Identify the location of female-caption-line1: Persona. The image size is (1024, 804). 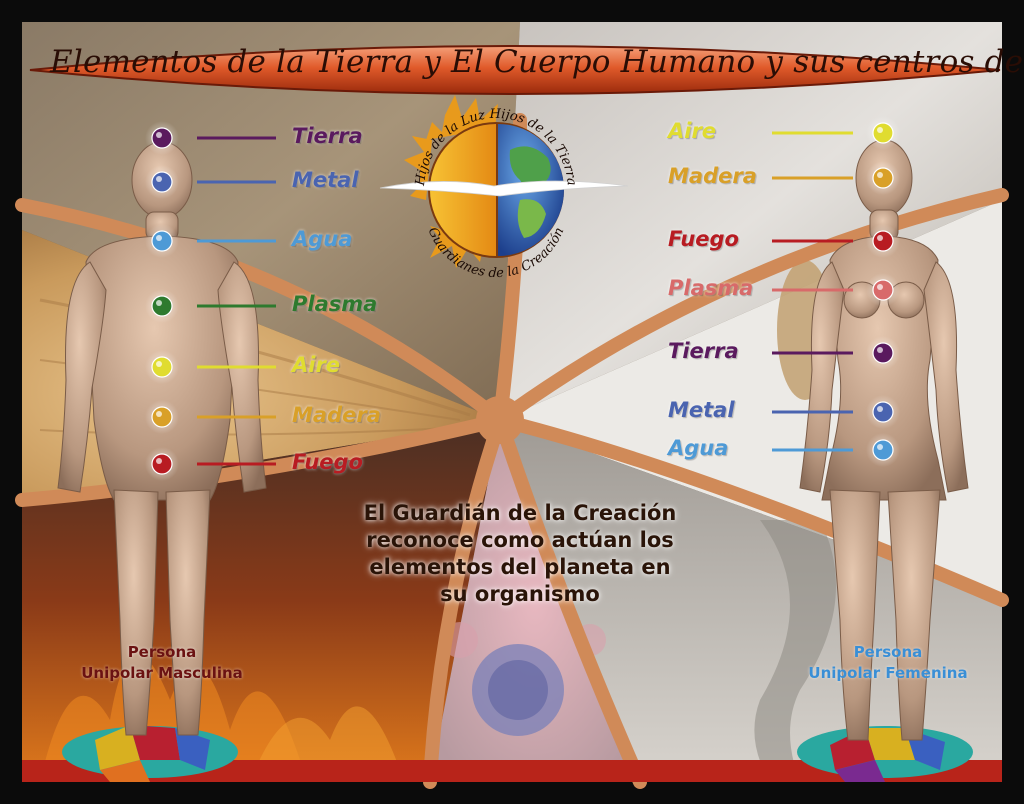
(888, 652).